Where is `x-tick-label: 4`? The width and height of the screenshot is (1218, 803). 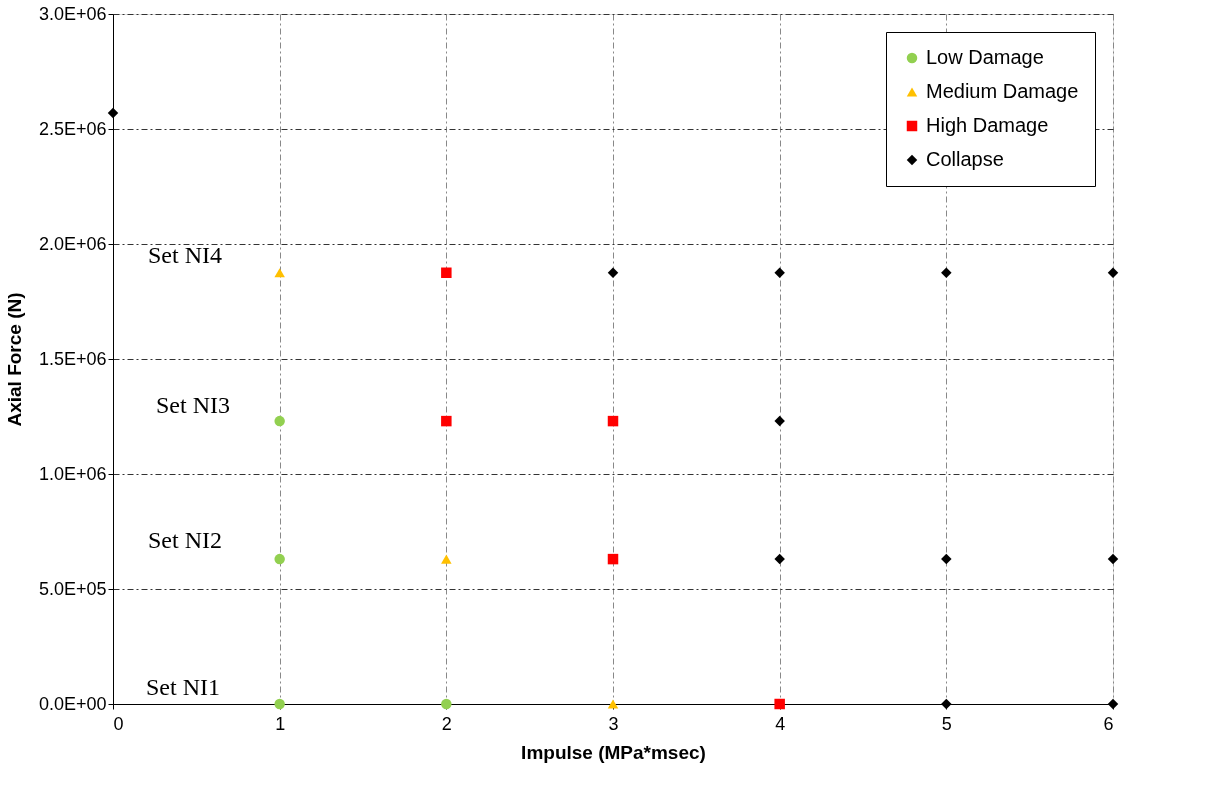
x-tick-label: 4 is located at coordinates (780, 723).